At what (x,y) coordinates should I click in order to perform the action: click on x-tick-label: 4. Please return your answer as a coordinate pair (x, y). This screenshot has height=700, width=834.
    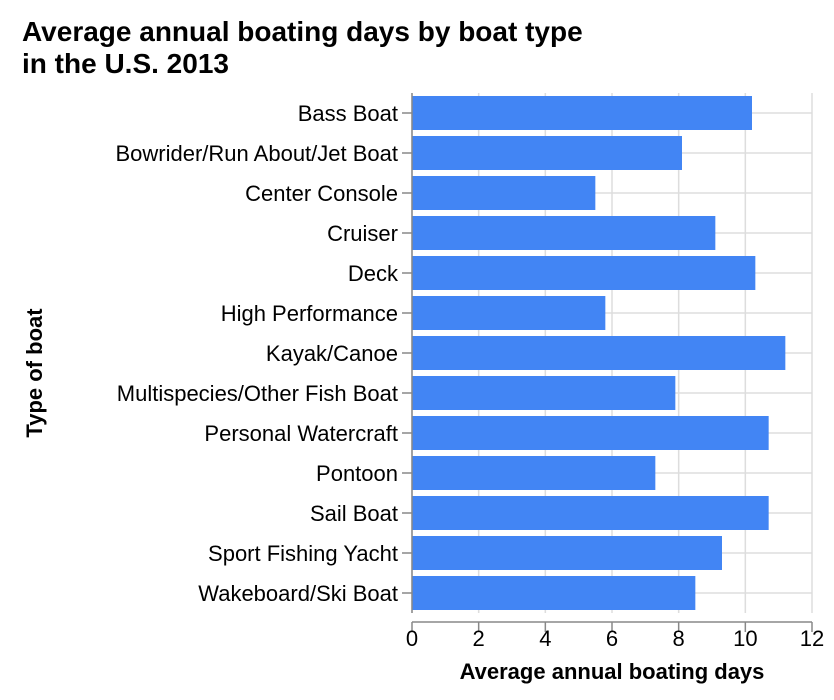
    Looking at the image, I should click on (545, 638).